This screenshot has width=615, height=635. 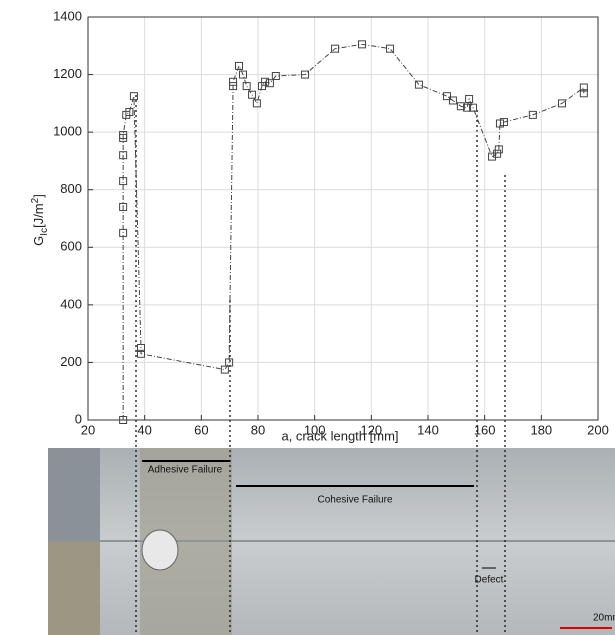 I want to click on label-scale: 20mm, so click(x=604, y=618).